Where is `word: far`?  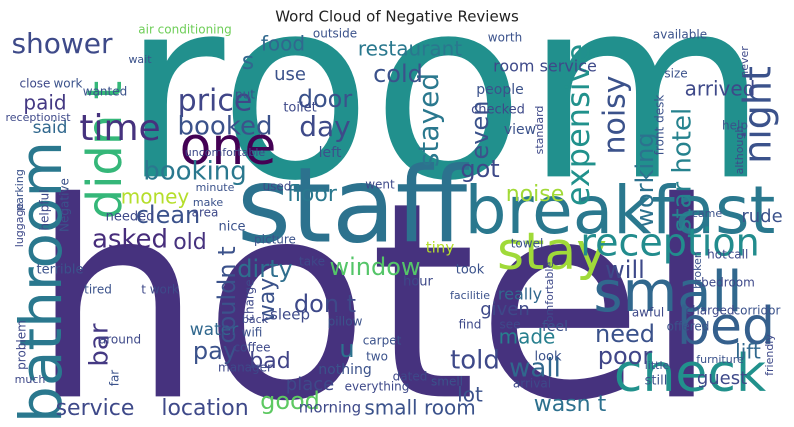
word: far is located at coordinates (115, 378).